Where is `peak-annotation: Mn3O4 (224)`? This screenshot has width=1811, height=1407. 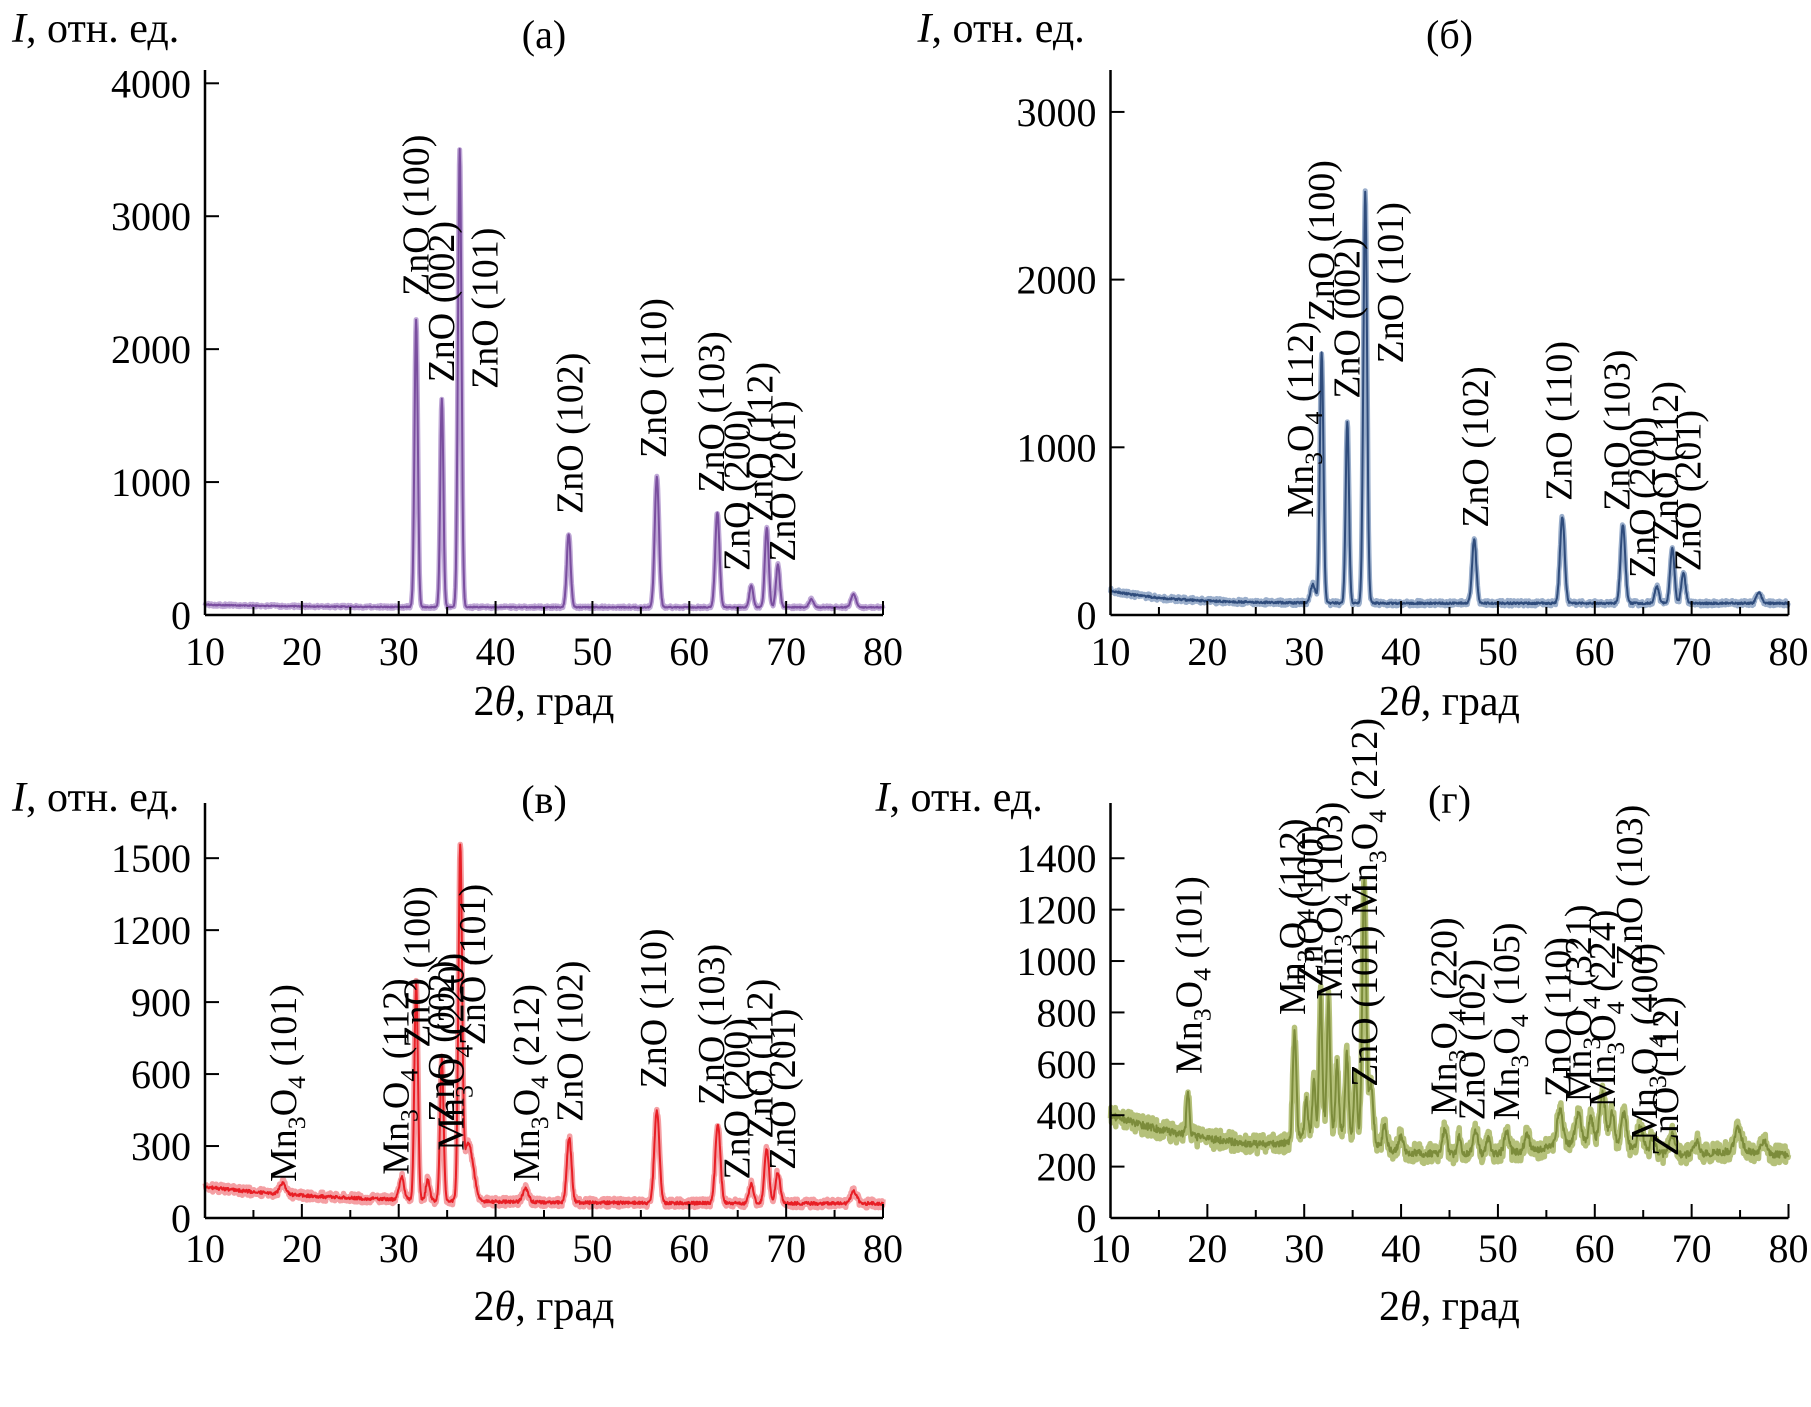
peak-annotation: Mn3O4 (224) is located at coordinates (1606, 1009).